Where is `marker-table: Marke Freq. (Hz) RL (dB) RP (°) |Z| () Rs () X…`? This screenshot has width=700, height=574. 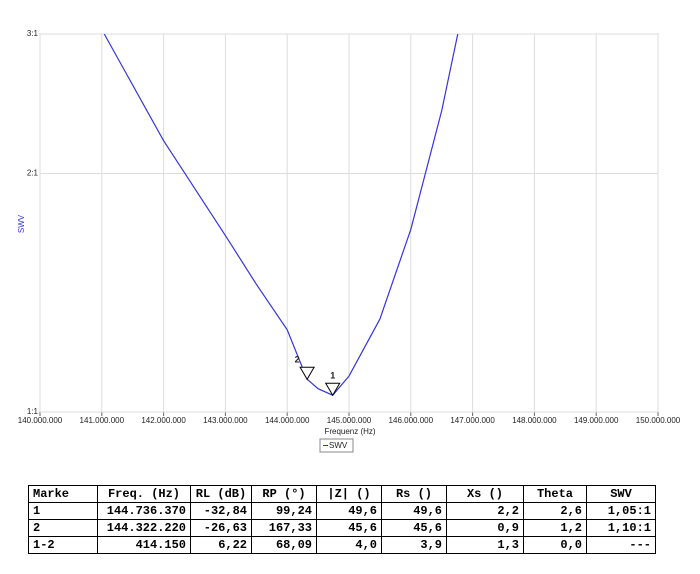
marker-table: Marke Freq. (Hz) RL (dB) RP (°) |Z| () Rs () X… is located at coordinates (342, 519).